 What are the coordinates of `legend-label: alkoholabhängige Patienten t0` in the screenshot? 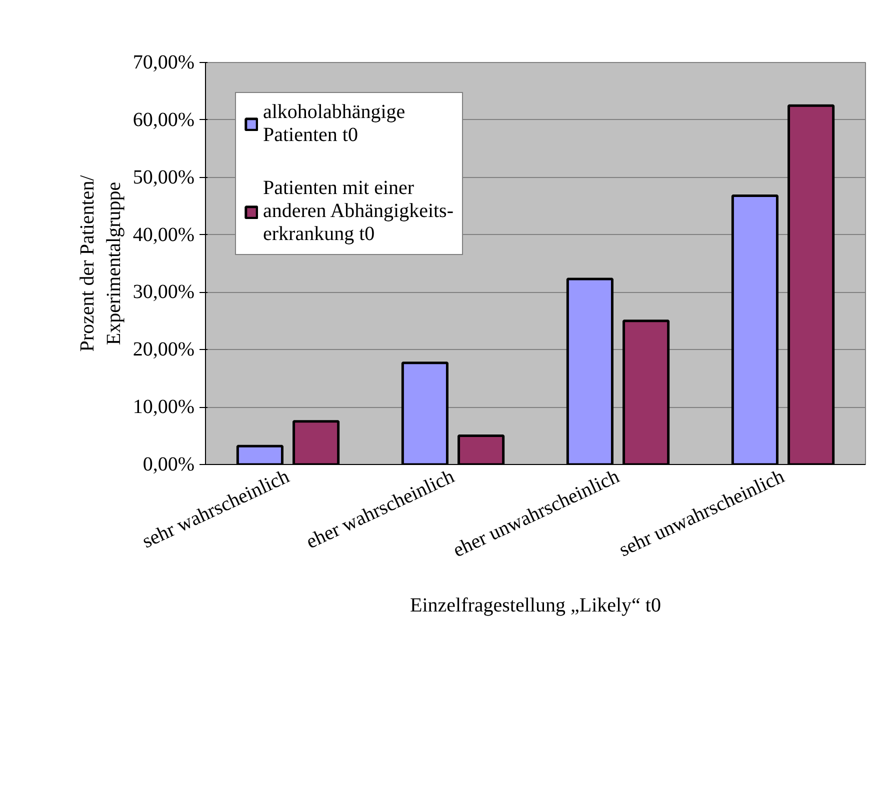 It's located at (334, 124).